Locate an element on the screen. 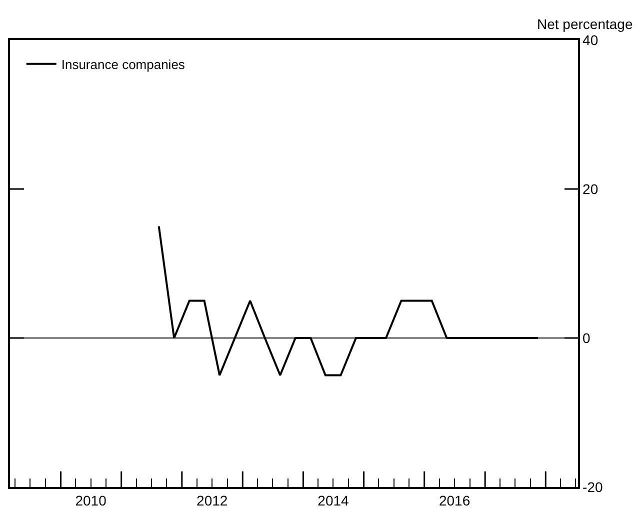 The height and width of the screenshot is (521, 638). x-tick-label: 2014 is located at coordinates (334, 500).